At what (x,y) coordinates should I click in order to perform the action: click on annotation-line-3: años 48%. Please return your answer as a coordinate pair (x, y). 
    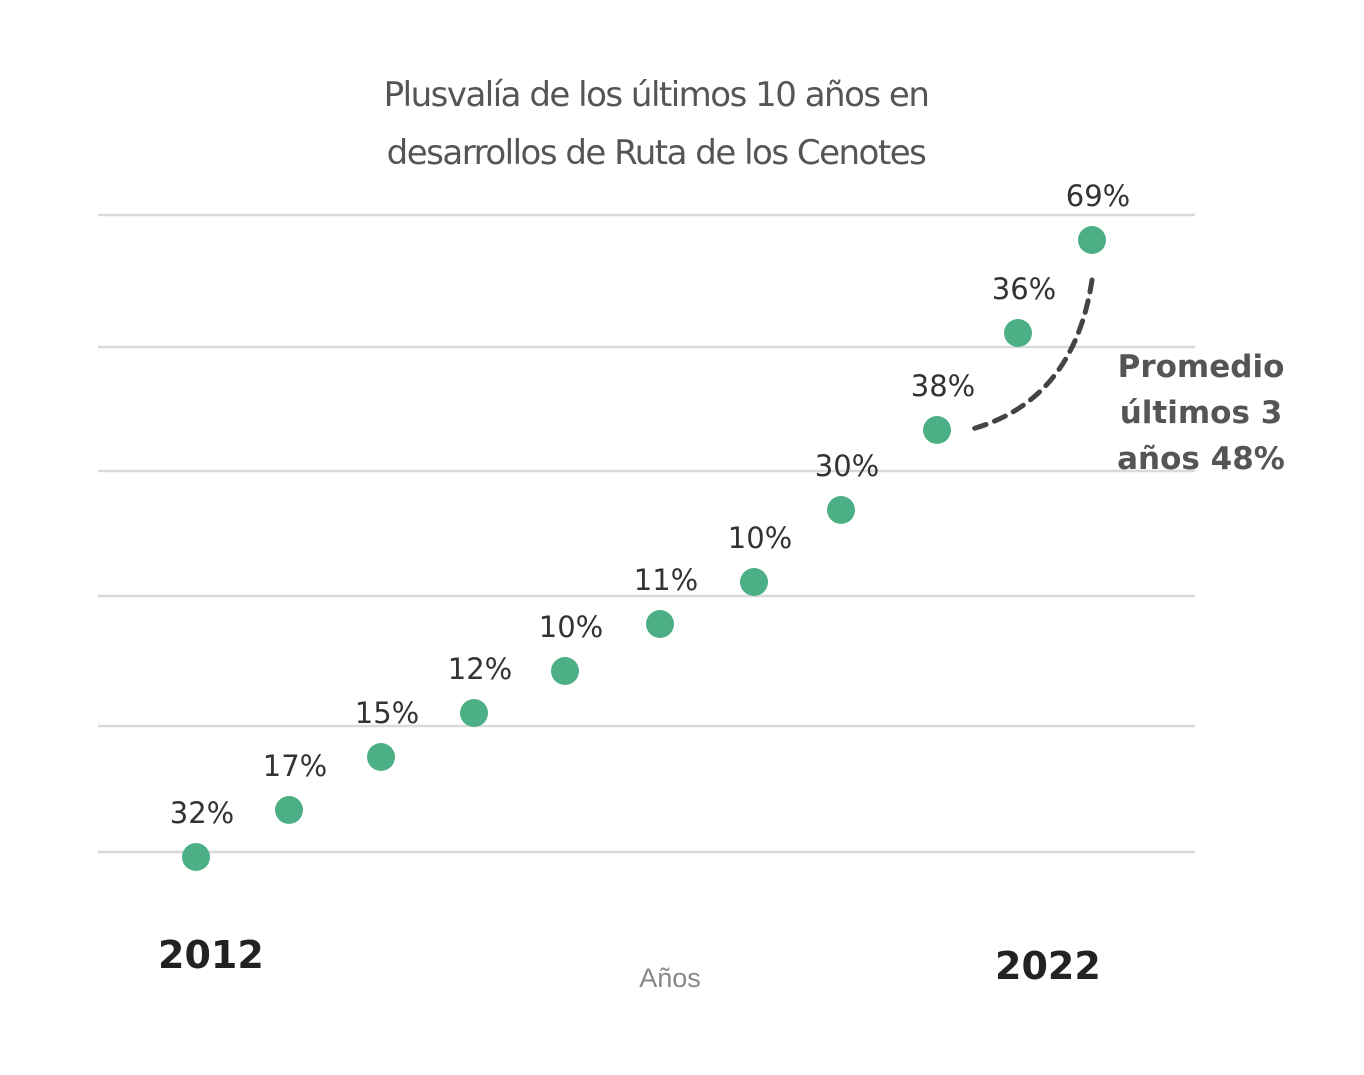
    Looking at the image, I should click on (1201, 459).